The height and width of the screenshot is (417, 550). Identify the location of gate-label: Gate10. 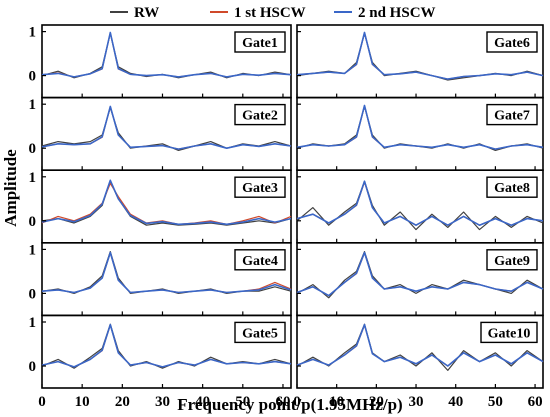
(509, 333).